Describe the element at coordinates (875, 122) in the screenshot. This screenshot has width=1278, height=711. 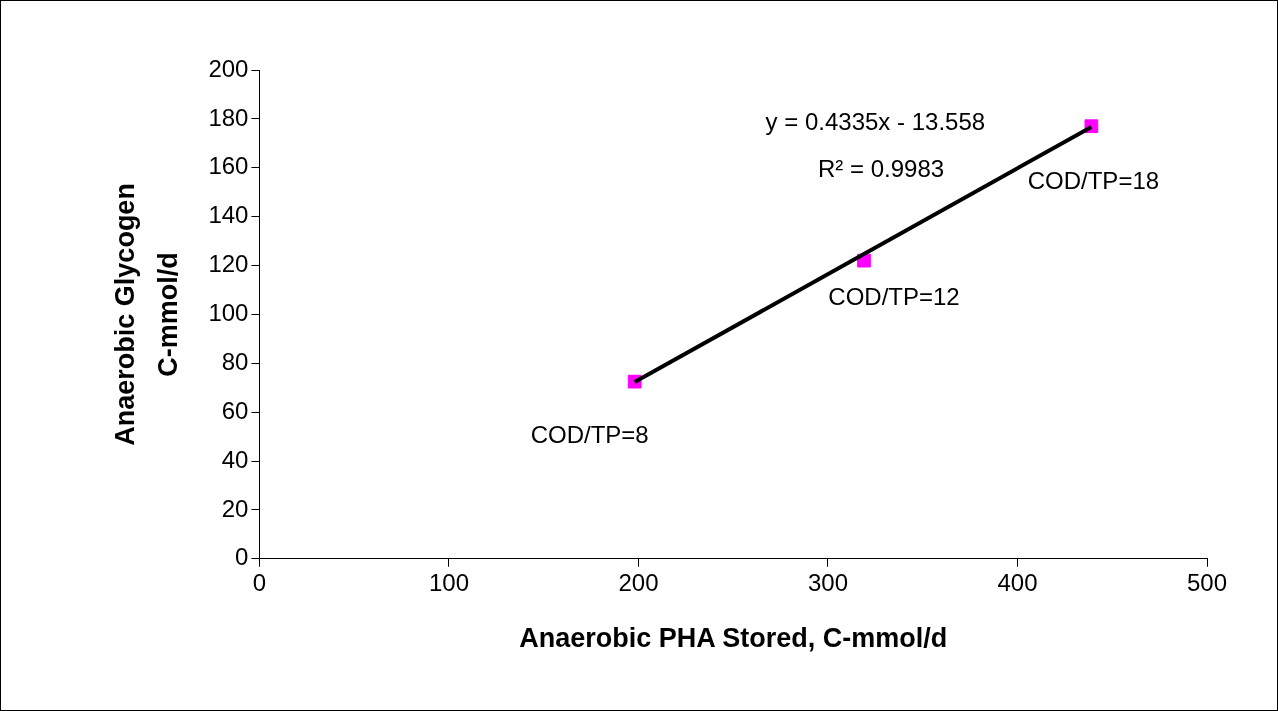
I see `annotation: y = 0.4335x - 13.558` at that location.